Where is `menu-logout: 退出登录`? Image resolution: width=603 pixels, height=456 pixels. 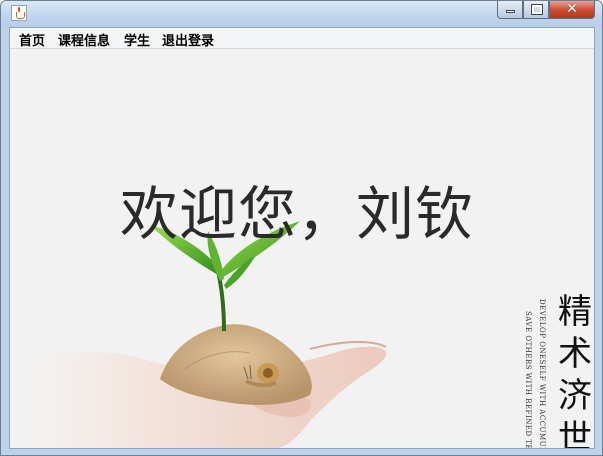 menu-logout: 退出登录 is located at coordinates (188, 41).